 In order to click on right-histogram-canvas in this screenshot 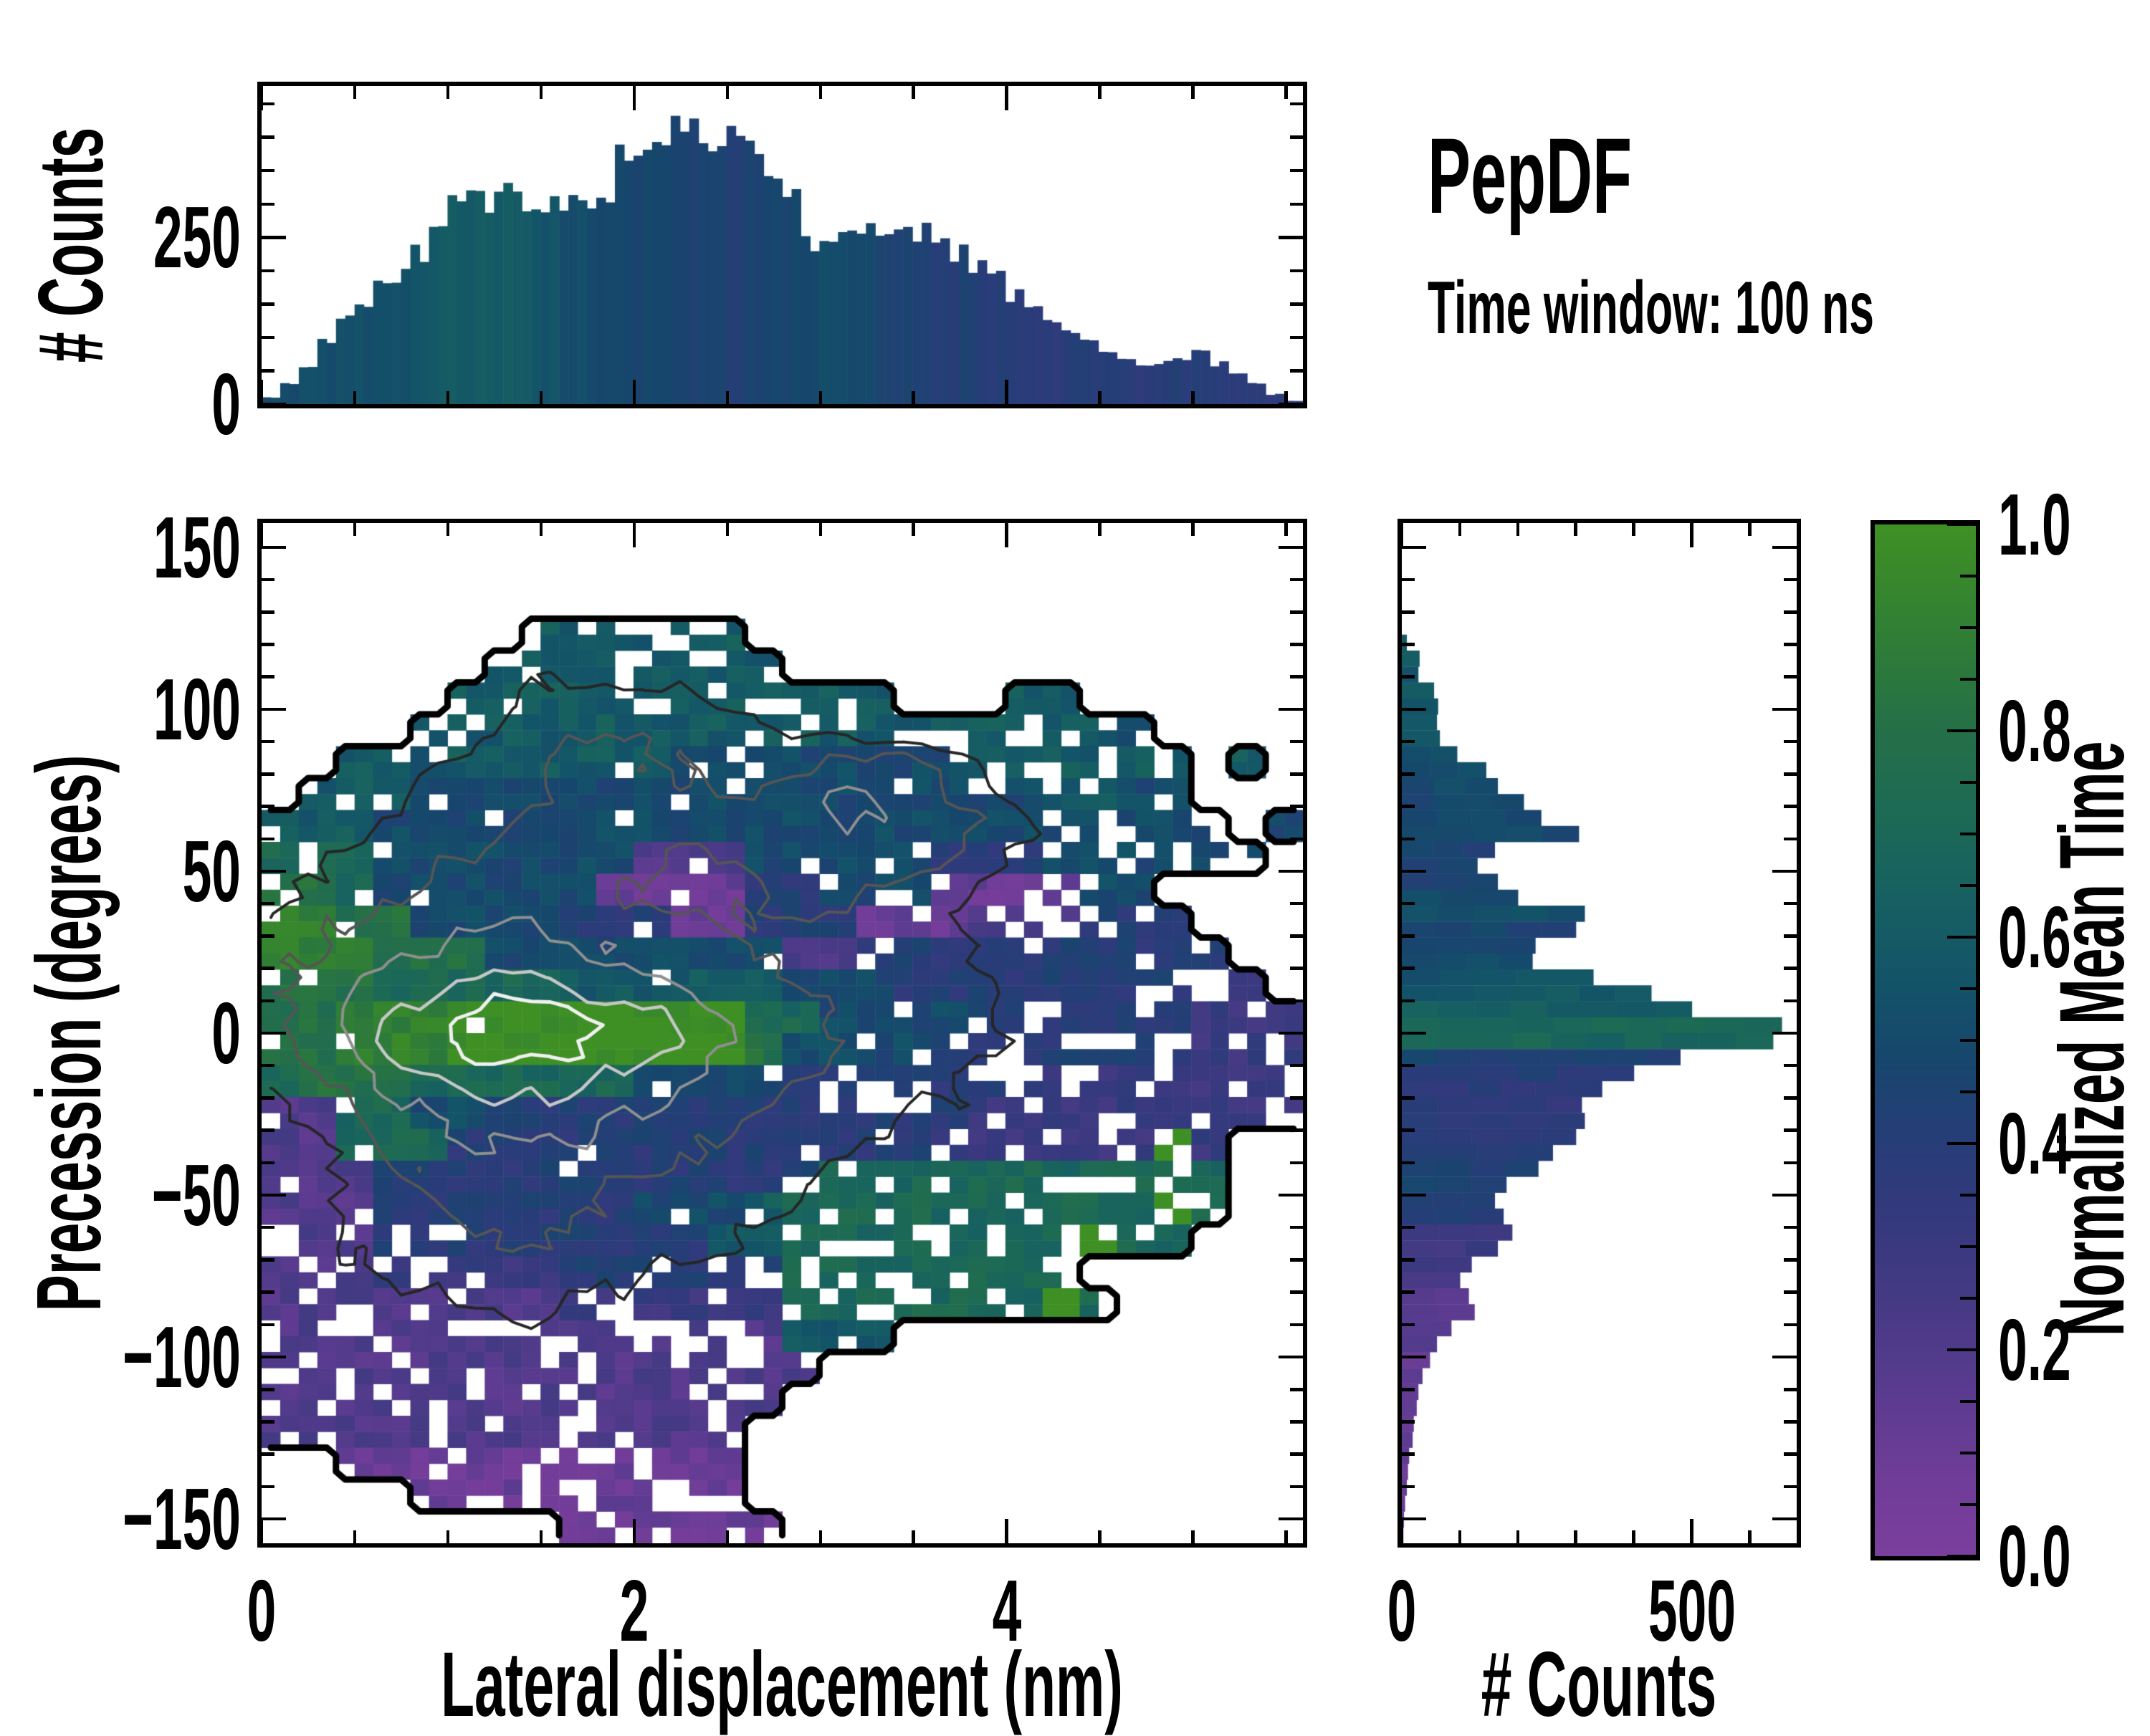, I will do `click(1599, 1033)`.